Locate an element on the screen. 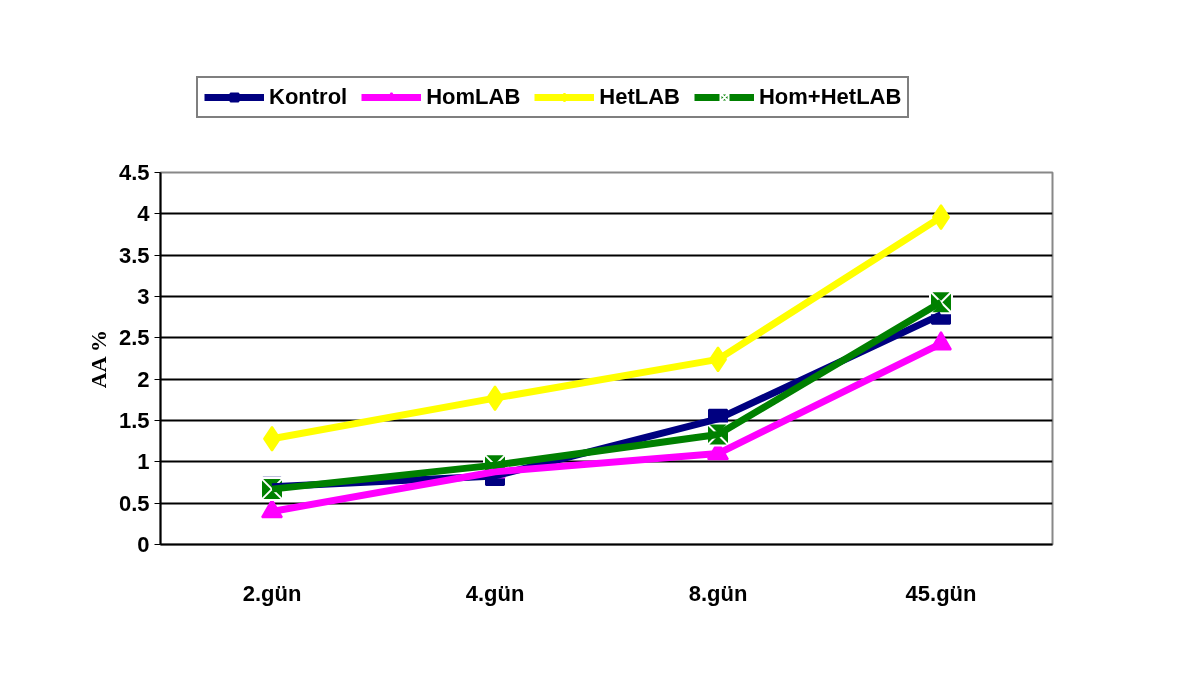 This screenshot has height=695, width=1188. y-tick-label: 2 is located at coordinates (143, 379).